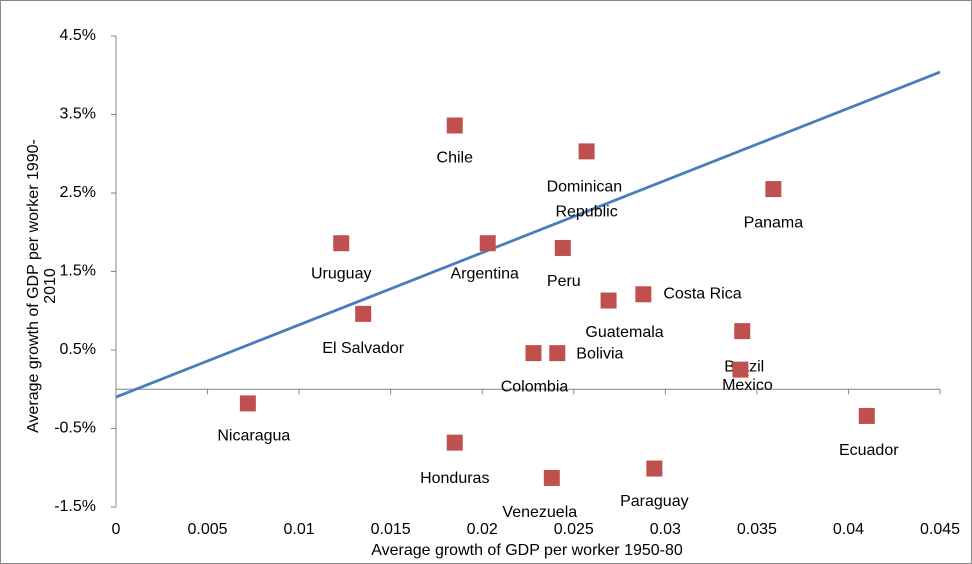 The width and height of the screenshot is (972, 564). What do you see at coordinates (848, 529) in the screenshot?
I see `x-tick-label: 0.04` at bounding box center [848, 529].